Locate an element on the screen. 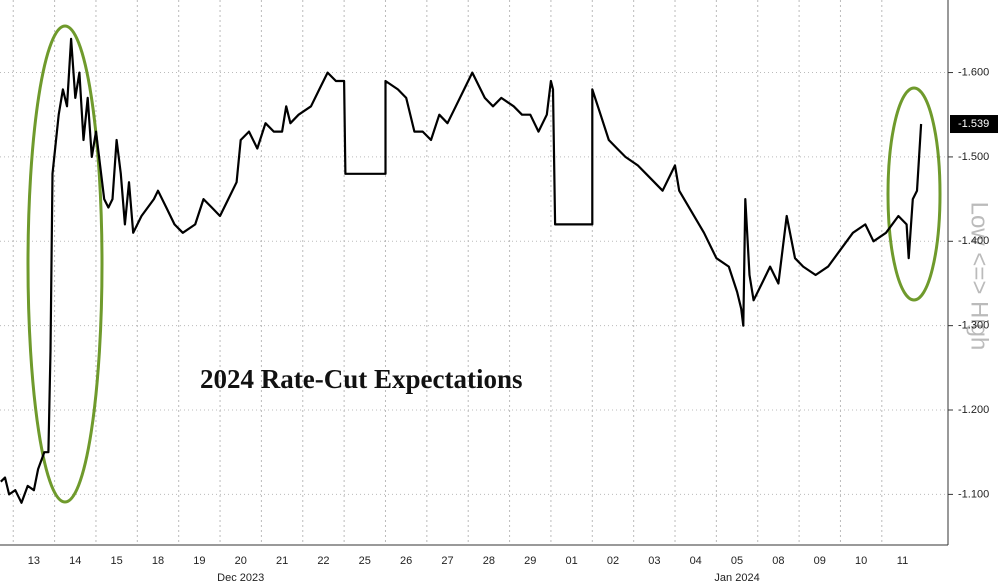 This screenshot has height=587, width=1000. x-tick-label: 14 is located at coordinates (75, 561).